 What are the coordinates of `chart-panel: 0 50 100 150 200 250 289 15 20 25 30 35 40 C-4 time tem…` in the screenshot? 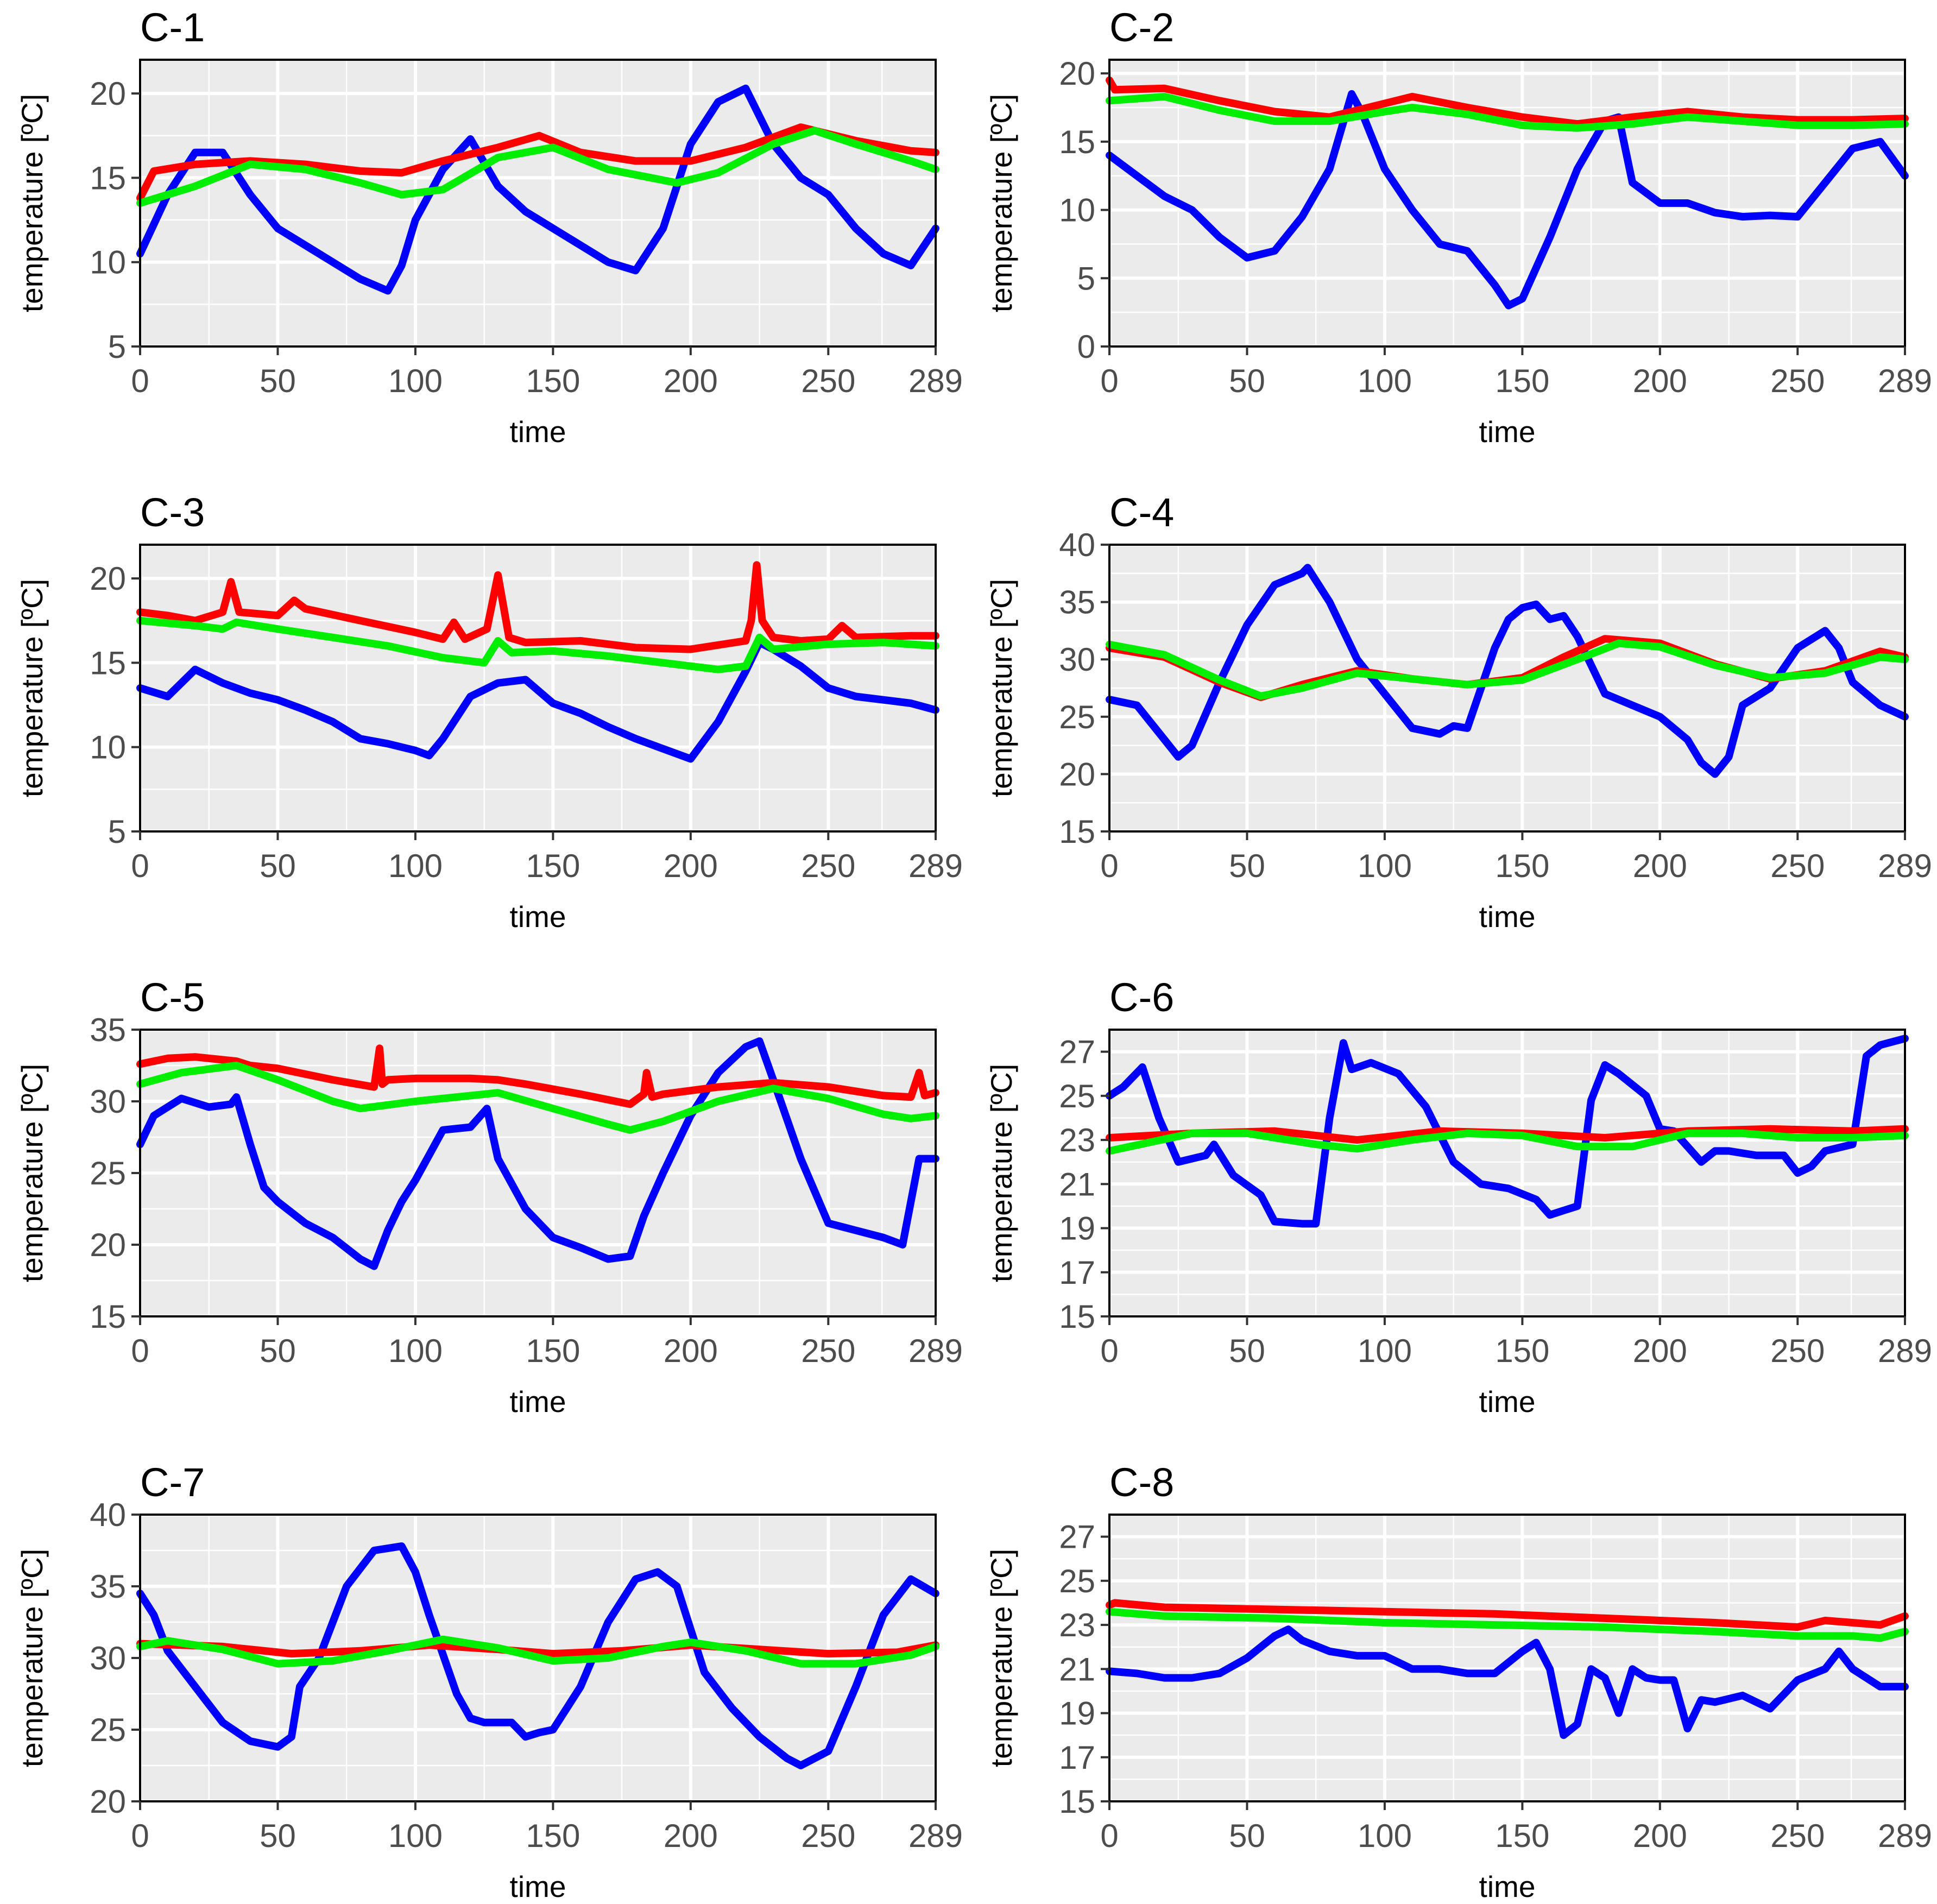 It's located at (1458, 712).